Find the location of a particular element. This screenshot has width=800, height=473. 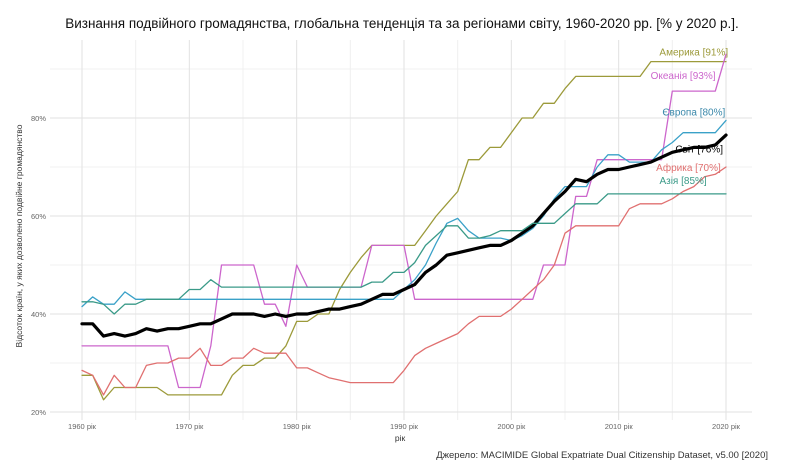

y-tick-label: 60% is located at coordinates (38, 216).